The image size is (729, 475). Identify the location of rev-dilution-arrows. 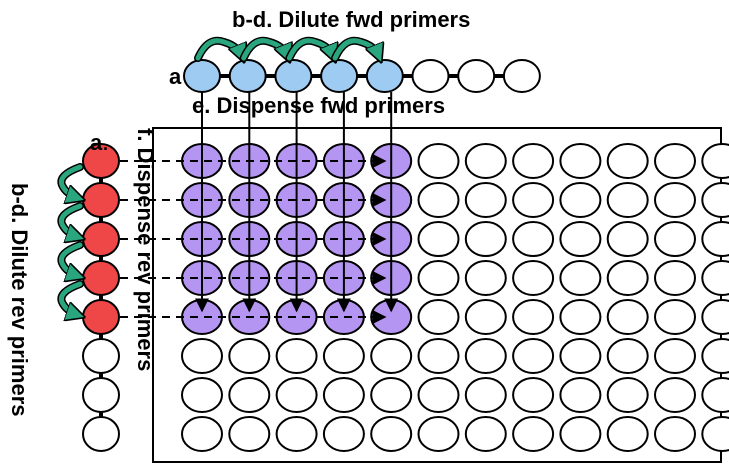
(68, 239).